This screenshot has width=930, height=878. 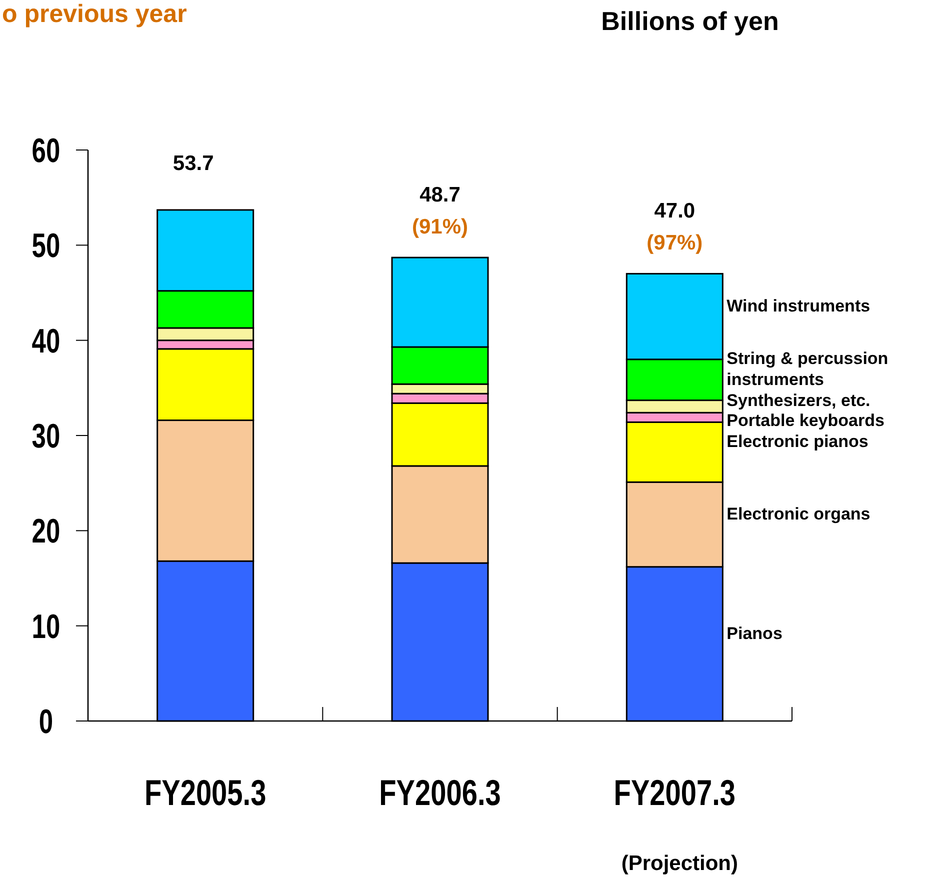 What do you see at coordinates (807, 368) in the screenshot?
I see `series-label: String & percussion instruments` at bounding box center [807, 368].